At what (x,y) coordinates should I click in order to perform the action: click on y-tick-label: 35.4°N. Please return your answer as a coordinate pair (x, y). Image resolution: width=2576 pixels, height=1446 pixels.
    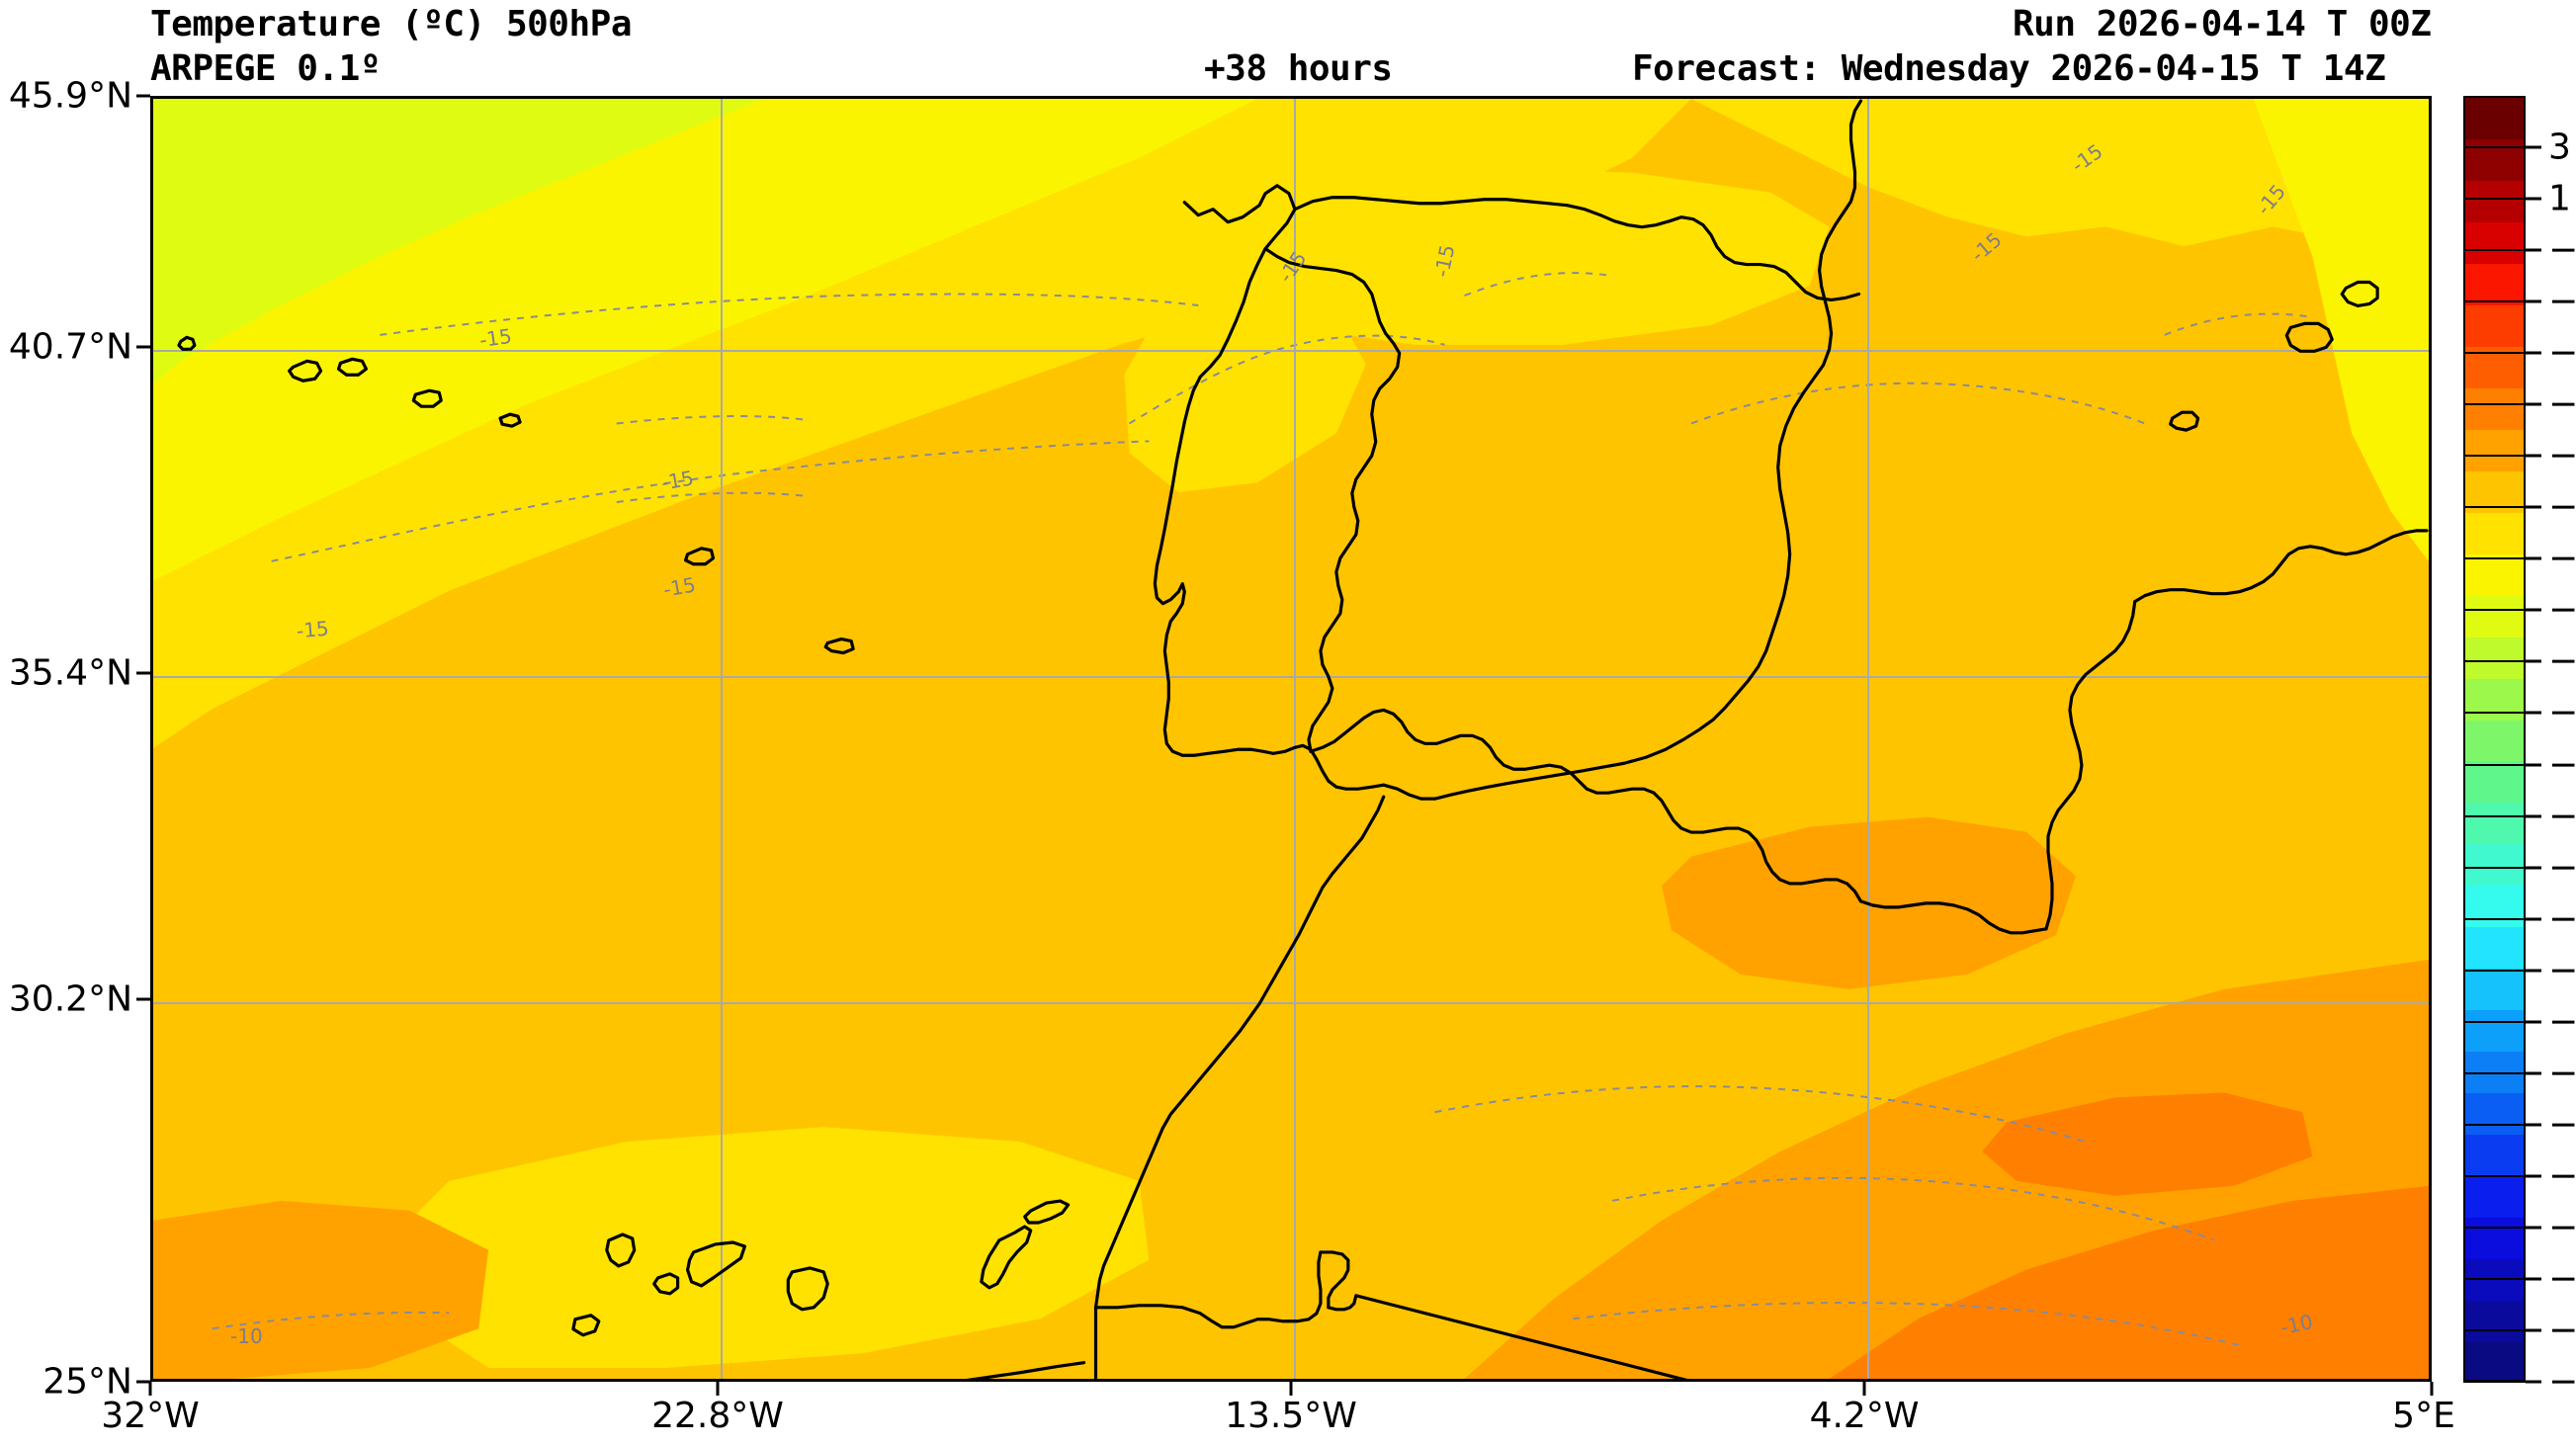
    Looking at the image, I should click on (70, 673).